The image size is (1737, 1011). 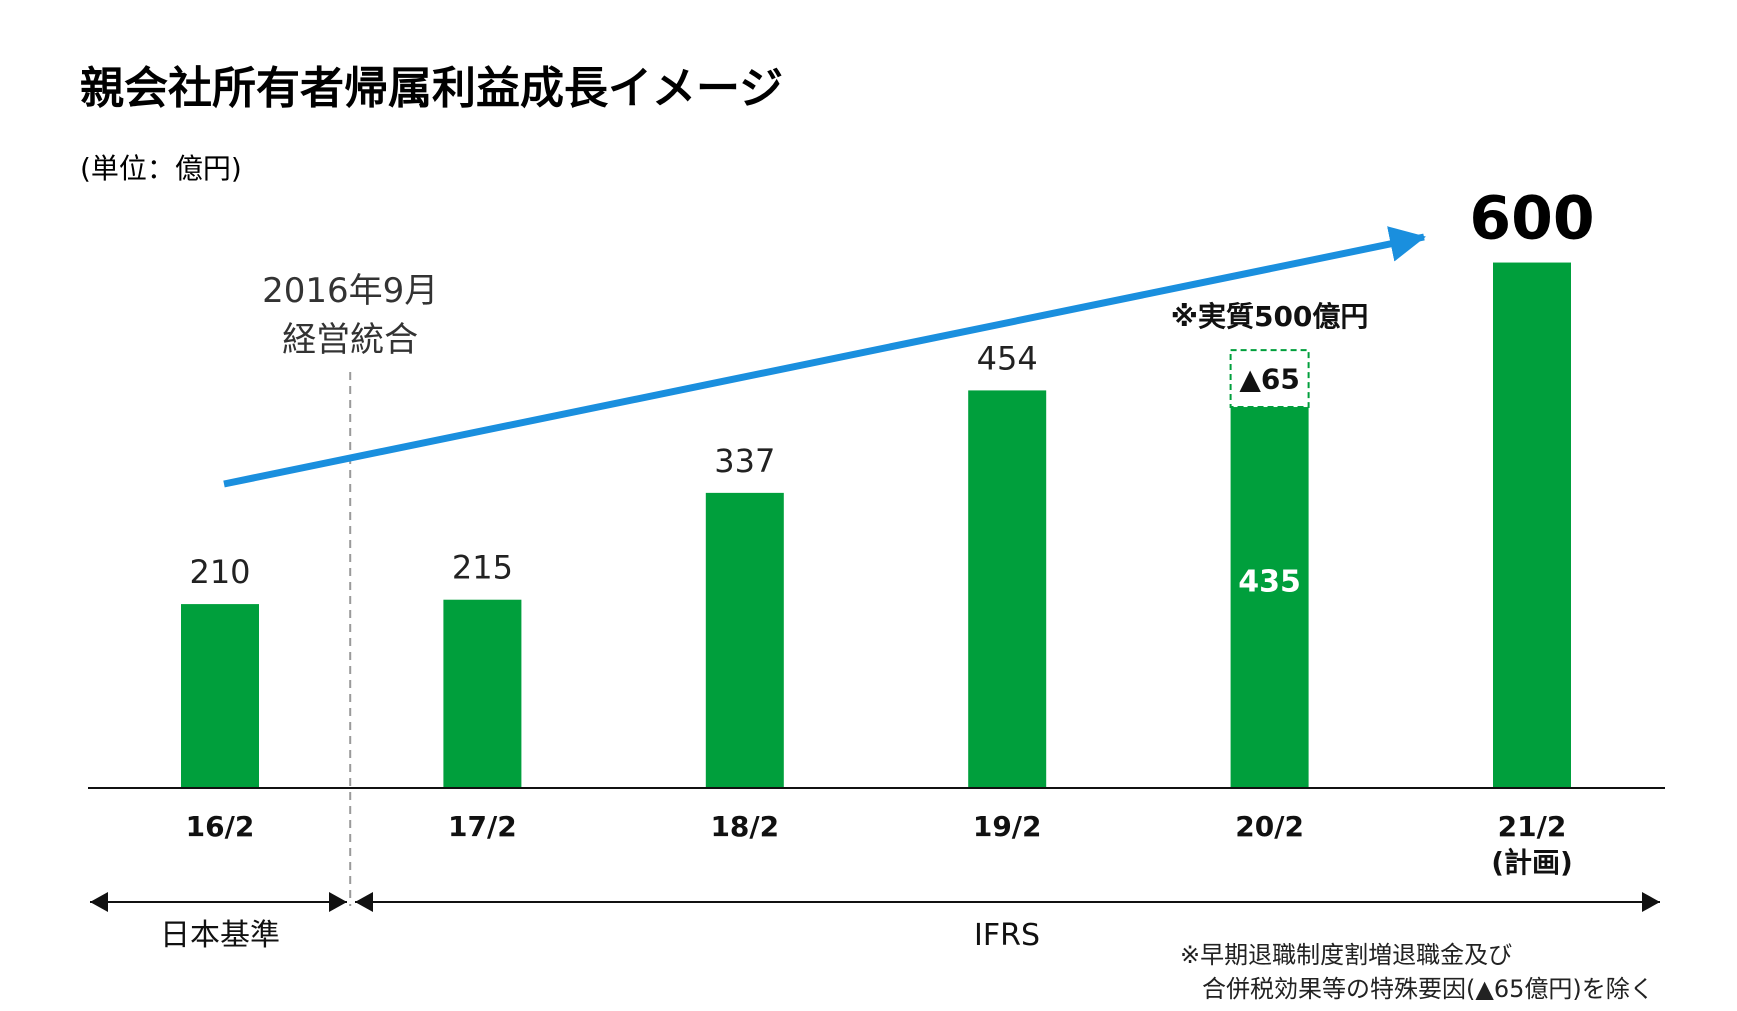 What do you see at coordinates (1428, 989) in the screenshot?
I see `footnote-line-2: 合併税効果等の特殊要因(▲65億円)を除く` at bounding box center [1428, 989].